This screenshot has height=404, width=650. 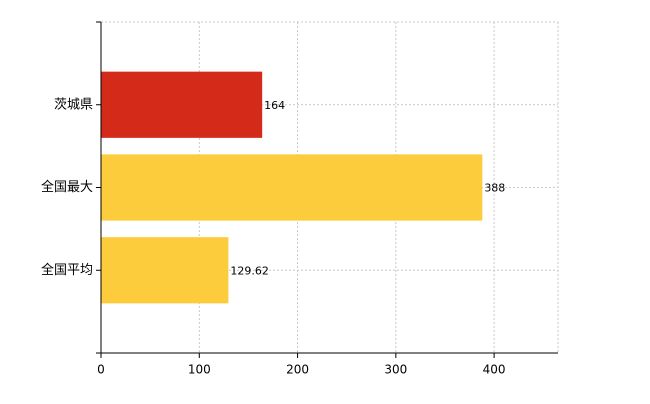 I want to click on y-tick-label: 全国平均, so click(x=67, y=270).